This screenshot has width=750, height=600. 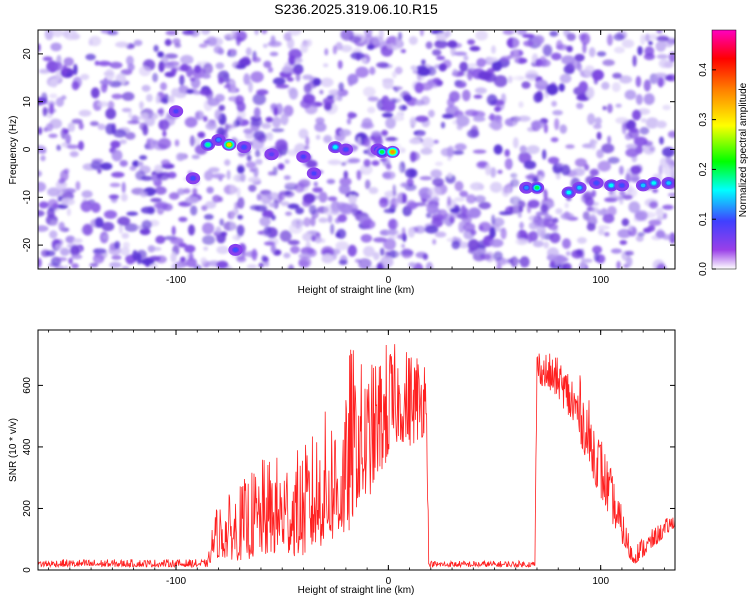 What do you see at coordinates (27, 244) in the screenshot?
I see `y-tick-label: -20` at bounding box center [27, 244].